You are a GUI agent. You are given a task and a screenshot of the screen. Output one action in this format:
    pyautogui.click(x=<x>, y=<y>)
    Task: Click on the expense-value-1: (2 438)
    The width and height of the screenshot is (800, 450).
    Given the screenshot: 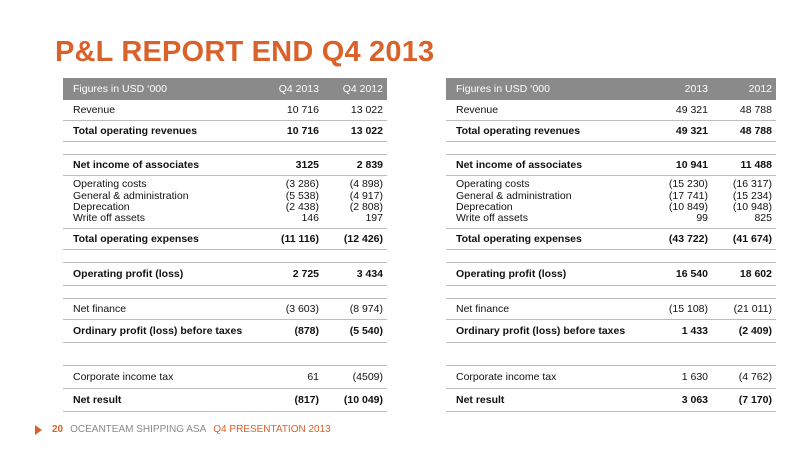 What is the action you would take?
    pyautogui.click(x=302, y=207)
    